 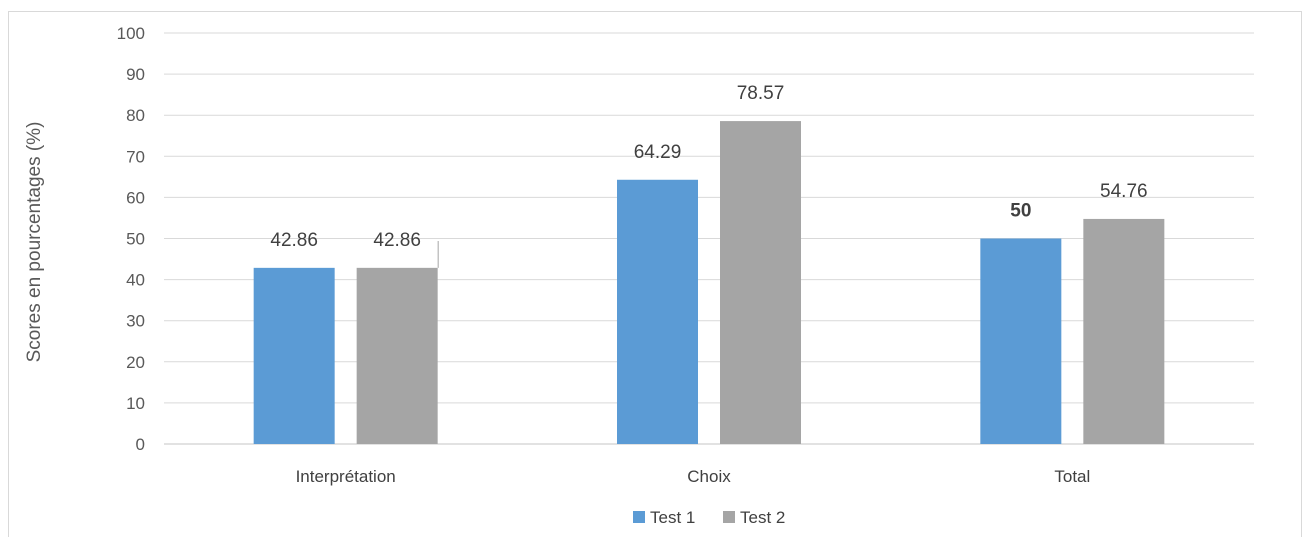 I want to click on y-tick-label: 50, so click(x=135, y=239).